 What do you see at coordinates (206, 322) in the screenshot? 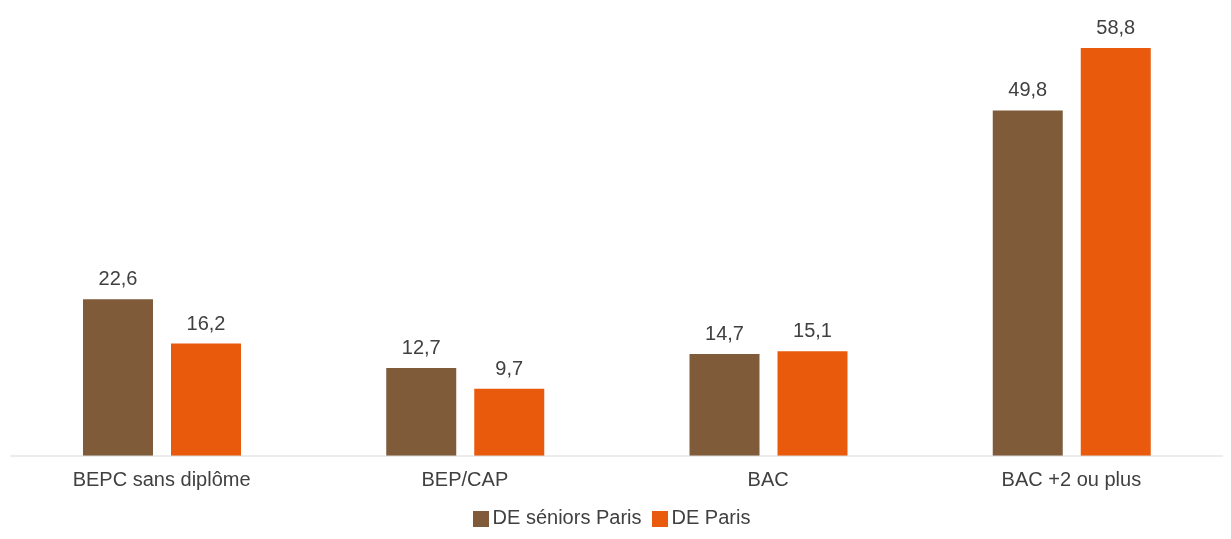
I see `data-label: 16,2` at bounding box center [206, 322].